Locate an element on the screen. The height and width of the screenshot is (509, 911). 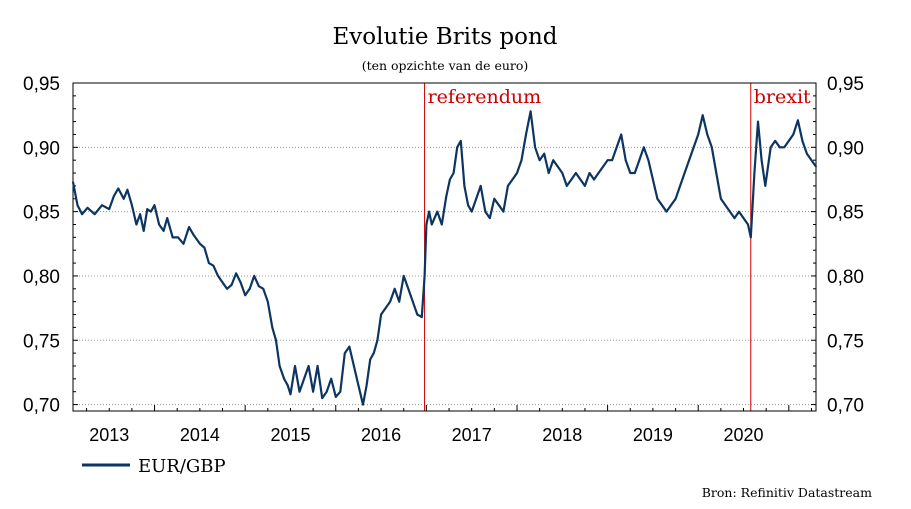
x-axis-labels: 2013 2014 2015 2016 2017 2018 2019 2020 is located at coordinates (426, 435).